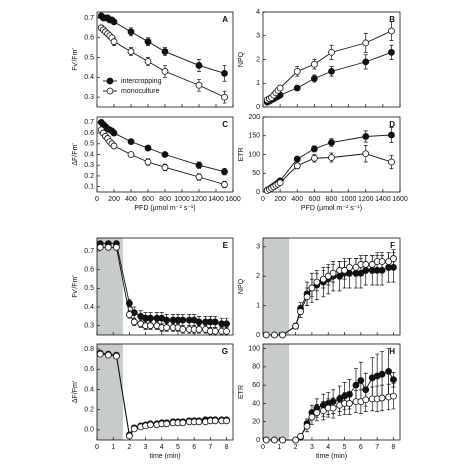 Image resolution: width=474 pixels, height=474 pixels. Describe the element at coordinates (315, 199) in the screenshot. I see `x-tick-label: 600` at that location.